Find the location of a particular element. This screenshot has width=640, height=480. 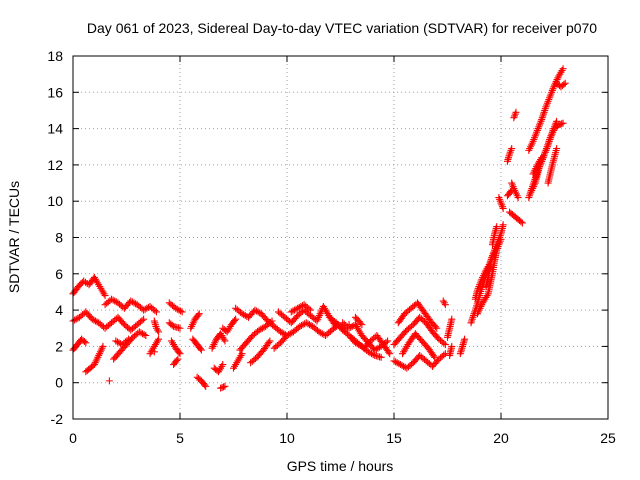

y-tick-label: 6 is located at coordinates (59, 274).